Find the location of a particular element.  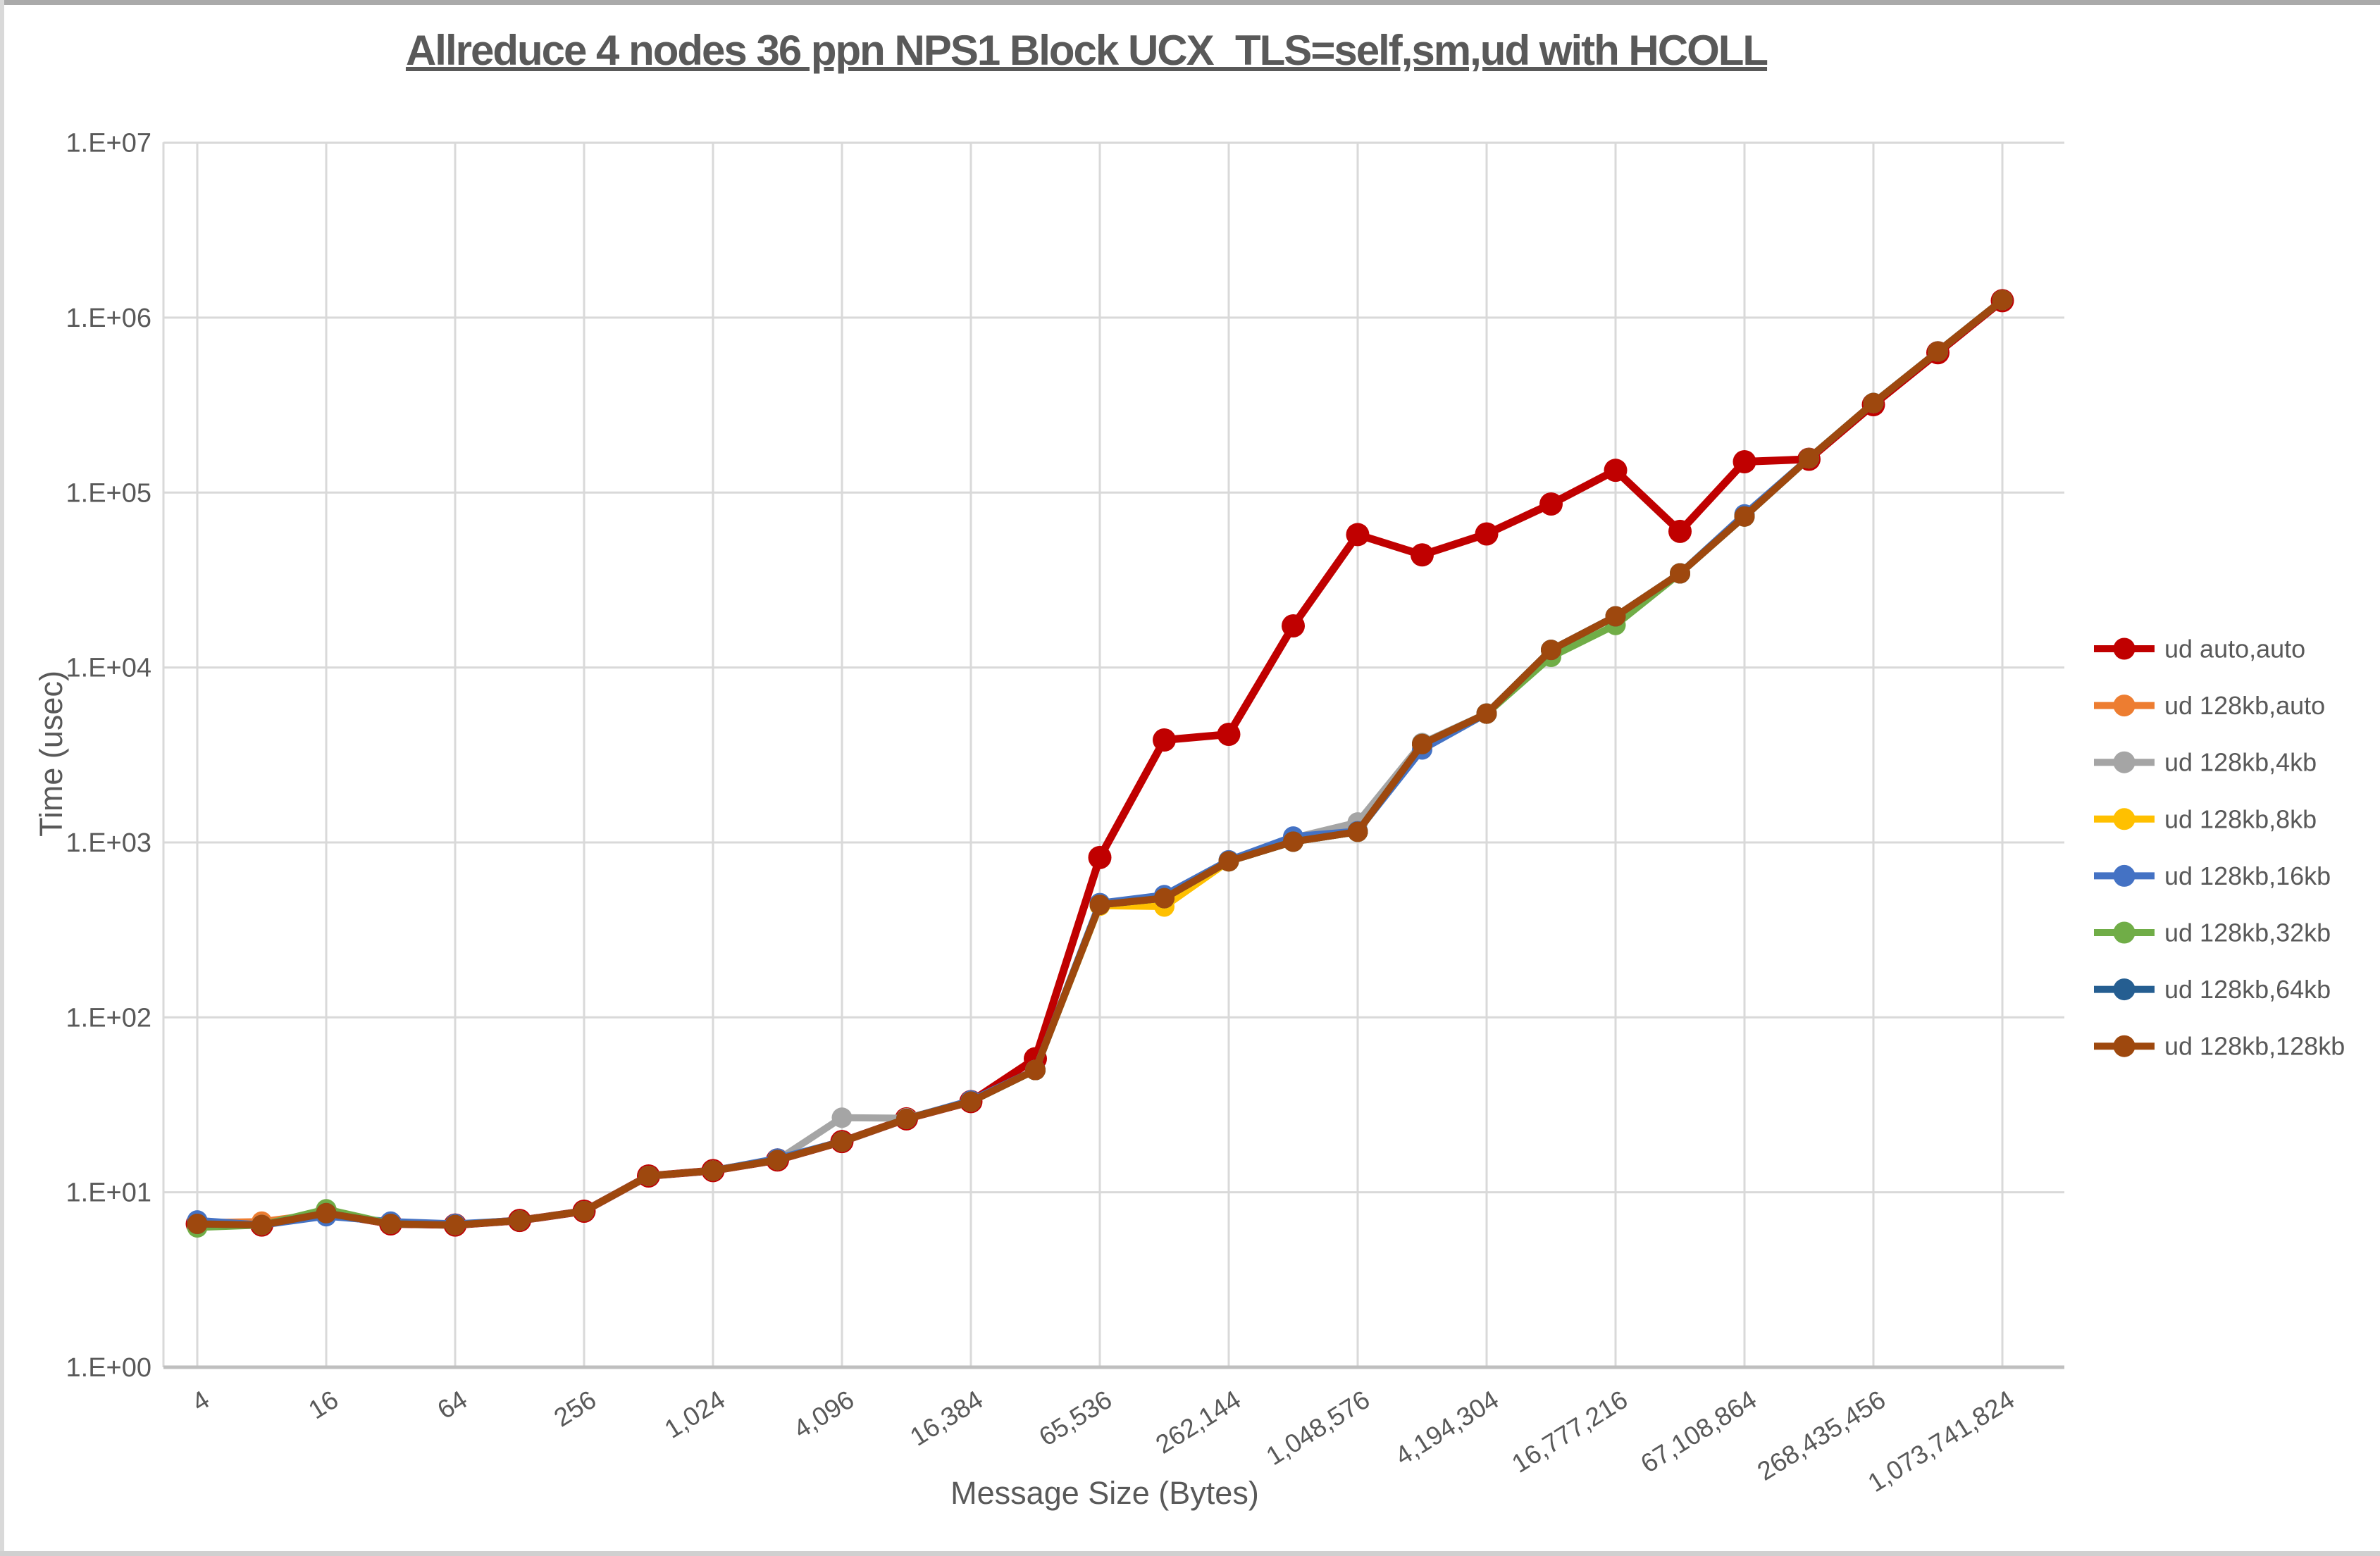

legend-marker-ud-128kb-32kb is located at coordinates (2124, 932).